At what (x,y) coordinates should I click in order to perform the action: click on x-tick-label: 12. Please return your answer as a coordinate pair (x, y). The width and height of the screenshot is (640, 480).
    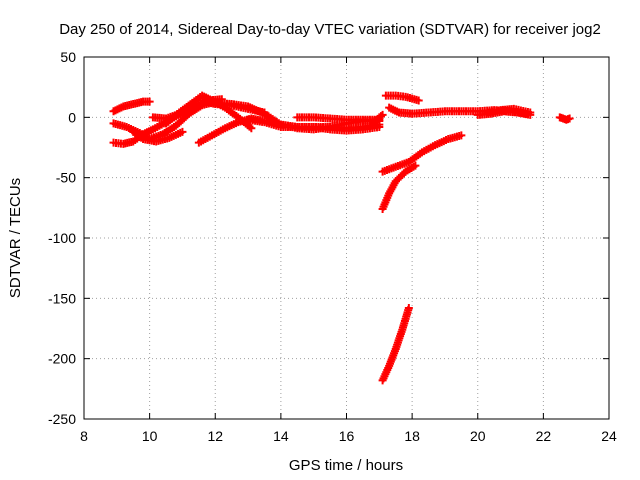
    Looking at the image, I should click on (215, 436).